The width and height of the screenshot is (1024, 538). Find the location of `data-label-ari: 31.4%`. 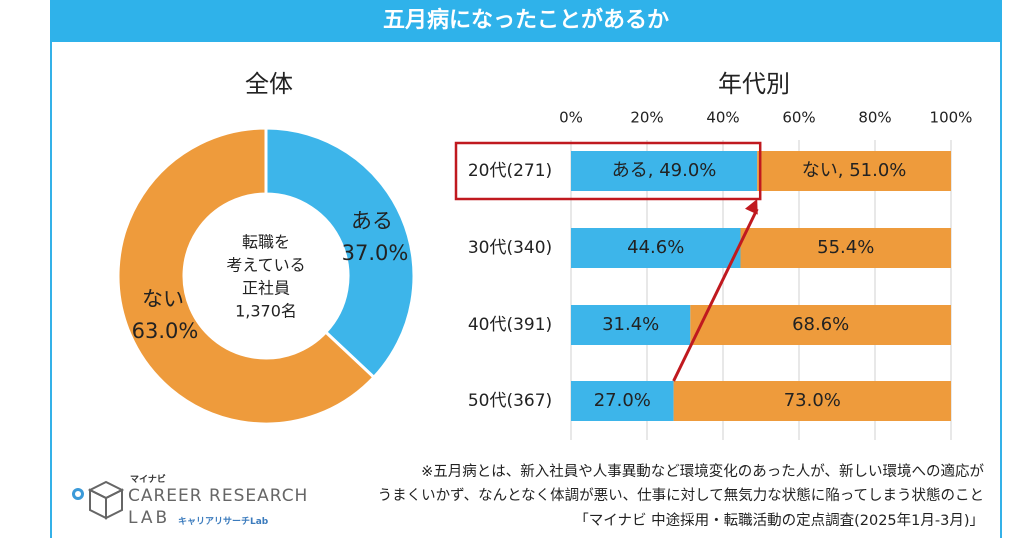

data-label-ari: 31.4% is located at coordinates (630, 324).